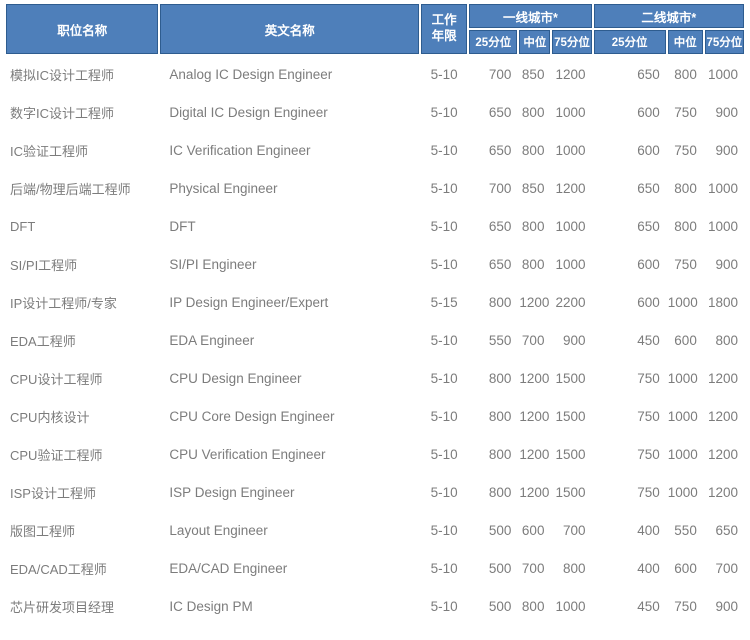 The width and height of the screenshot is (750, 640). Describe the element at coordinates (530, 16) in the screenshot. I see `header-tier1-cities: 一线城市*` at that location.